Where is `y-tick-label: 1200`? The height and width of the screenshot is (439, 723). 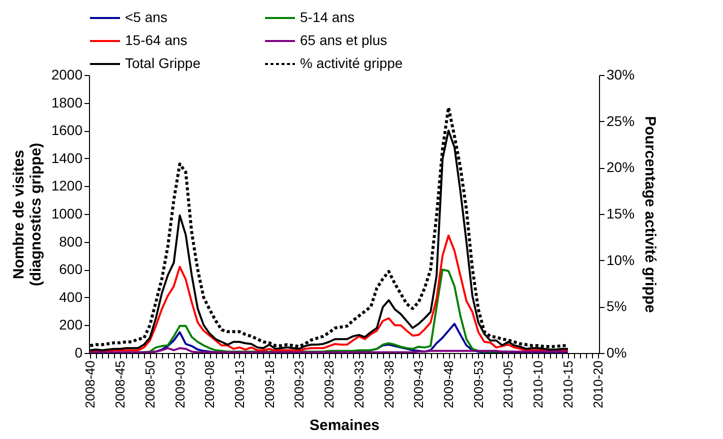
y-tick-label: 1200 is located at coordinates (67, 186).